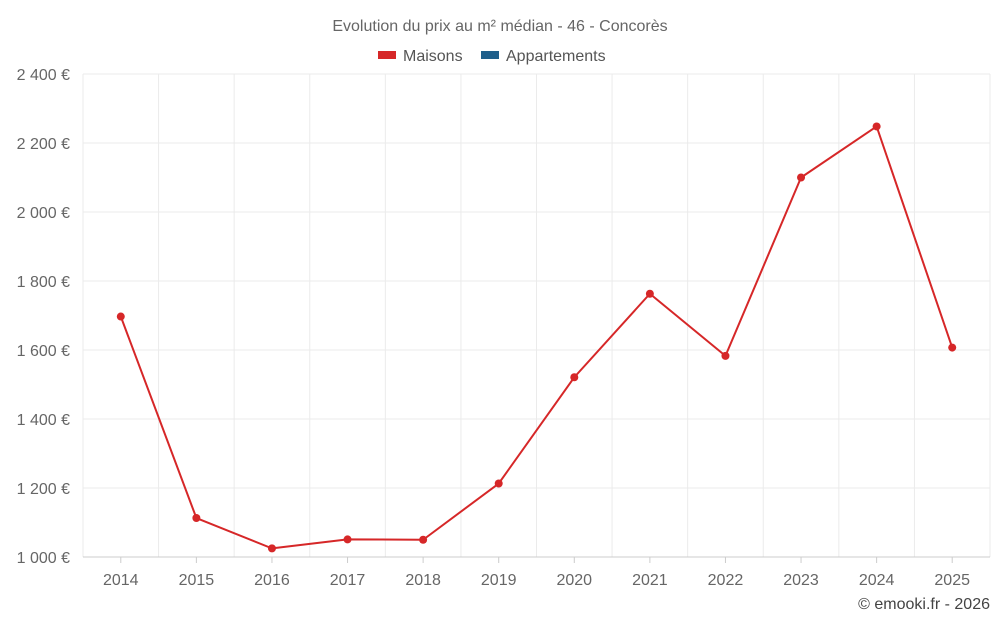  What do you see at coordinates (725, 355) in the screenshot?
I see `data-point-maisons-2022` at bounding box center [725, 355].